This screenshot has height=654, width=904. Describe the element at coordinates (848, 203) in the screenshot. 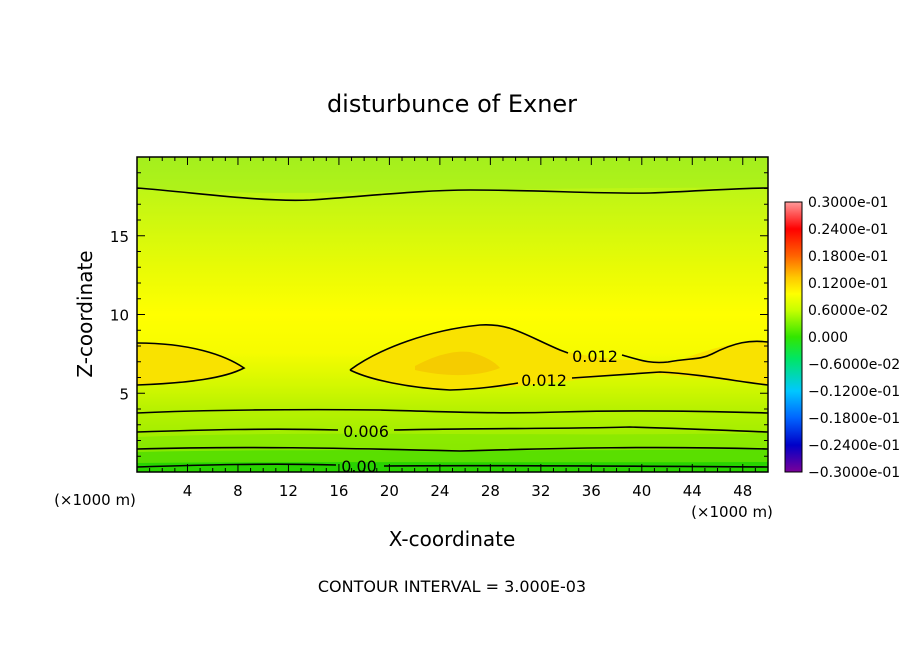

I see `colorbar-label: 0.3000e-01` at that location.